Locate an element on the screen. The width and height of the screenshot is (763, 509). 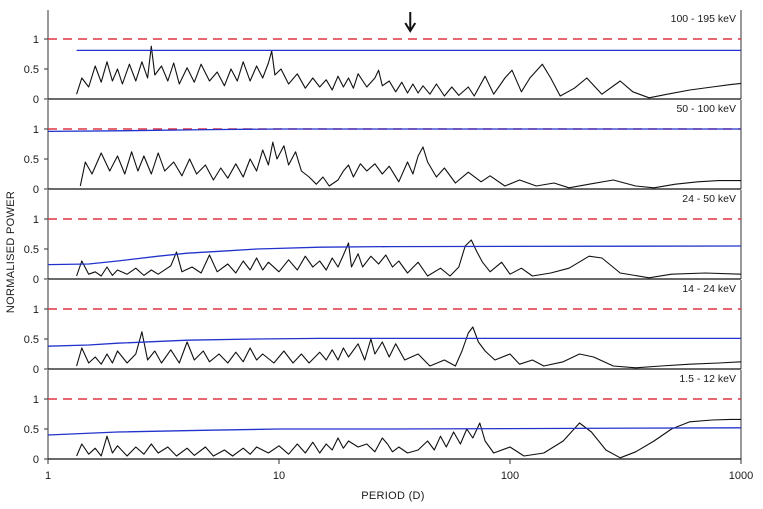
energy-band-label: 100 - 195 keV is located at coordinates (703, 19).